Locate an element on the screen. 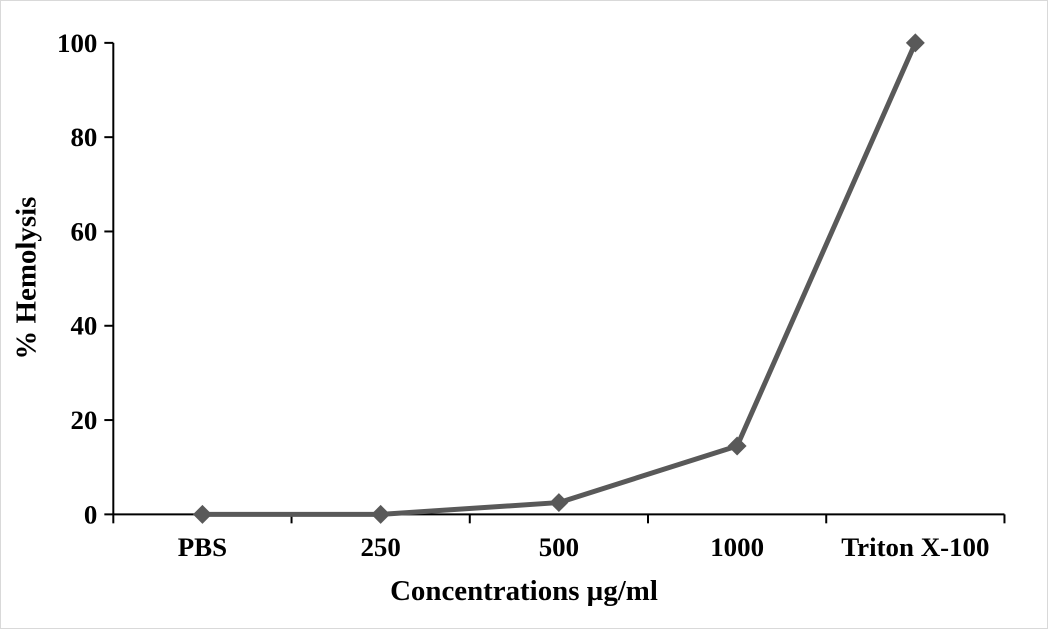 This screenshot has width=1048, height=629. y-tick-label: 80 is located at coordinates (83, 137).